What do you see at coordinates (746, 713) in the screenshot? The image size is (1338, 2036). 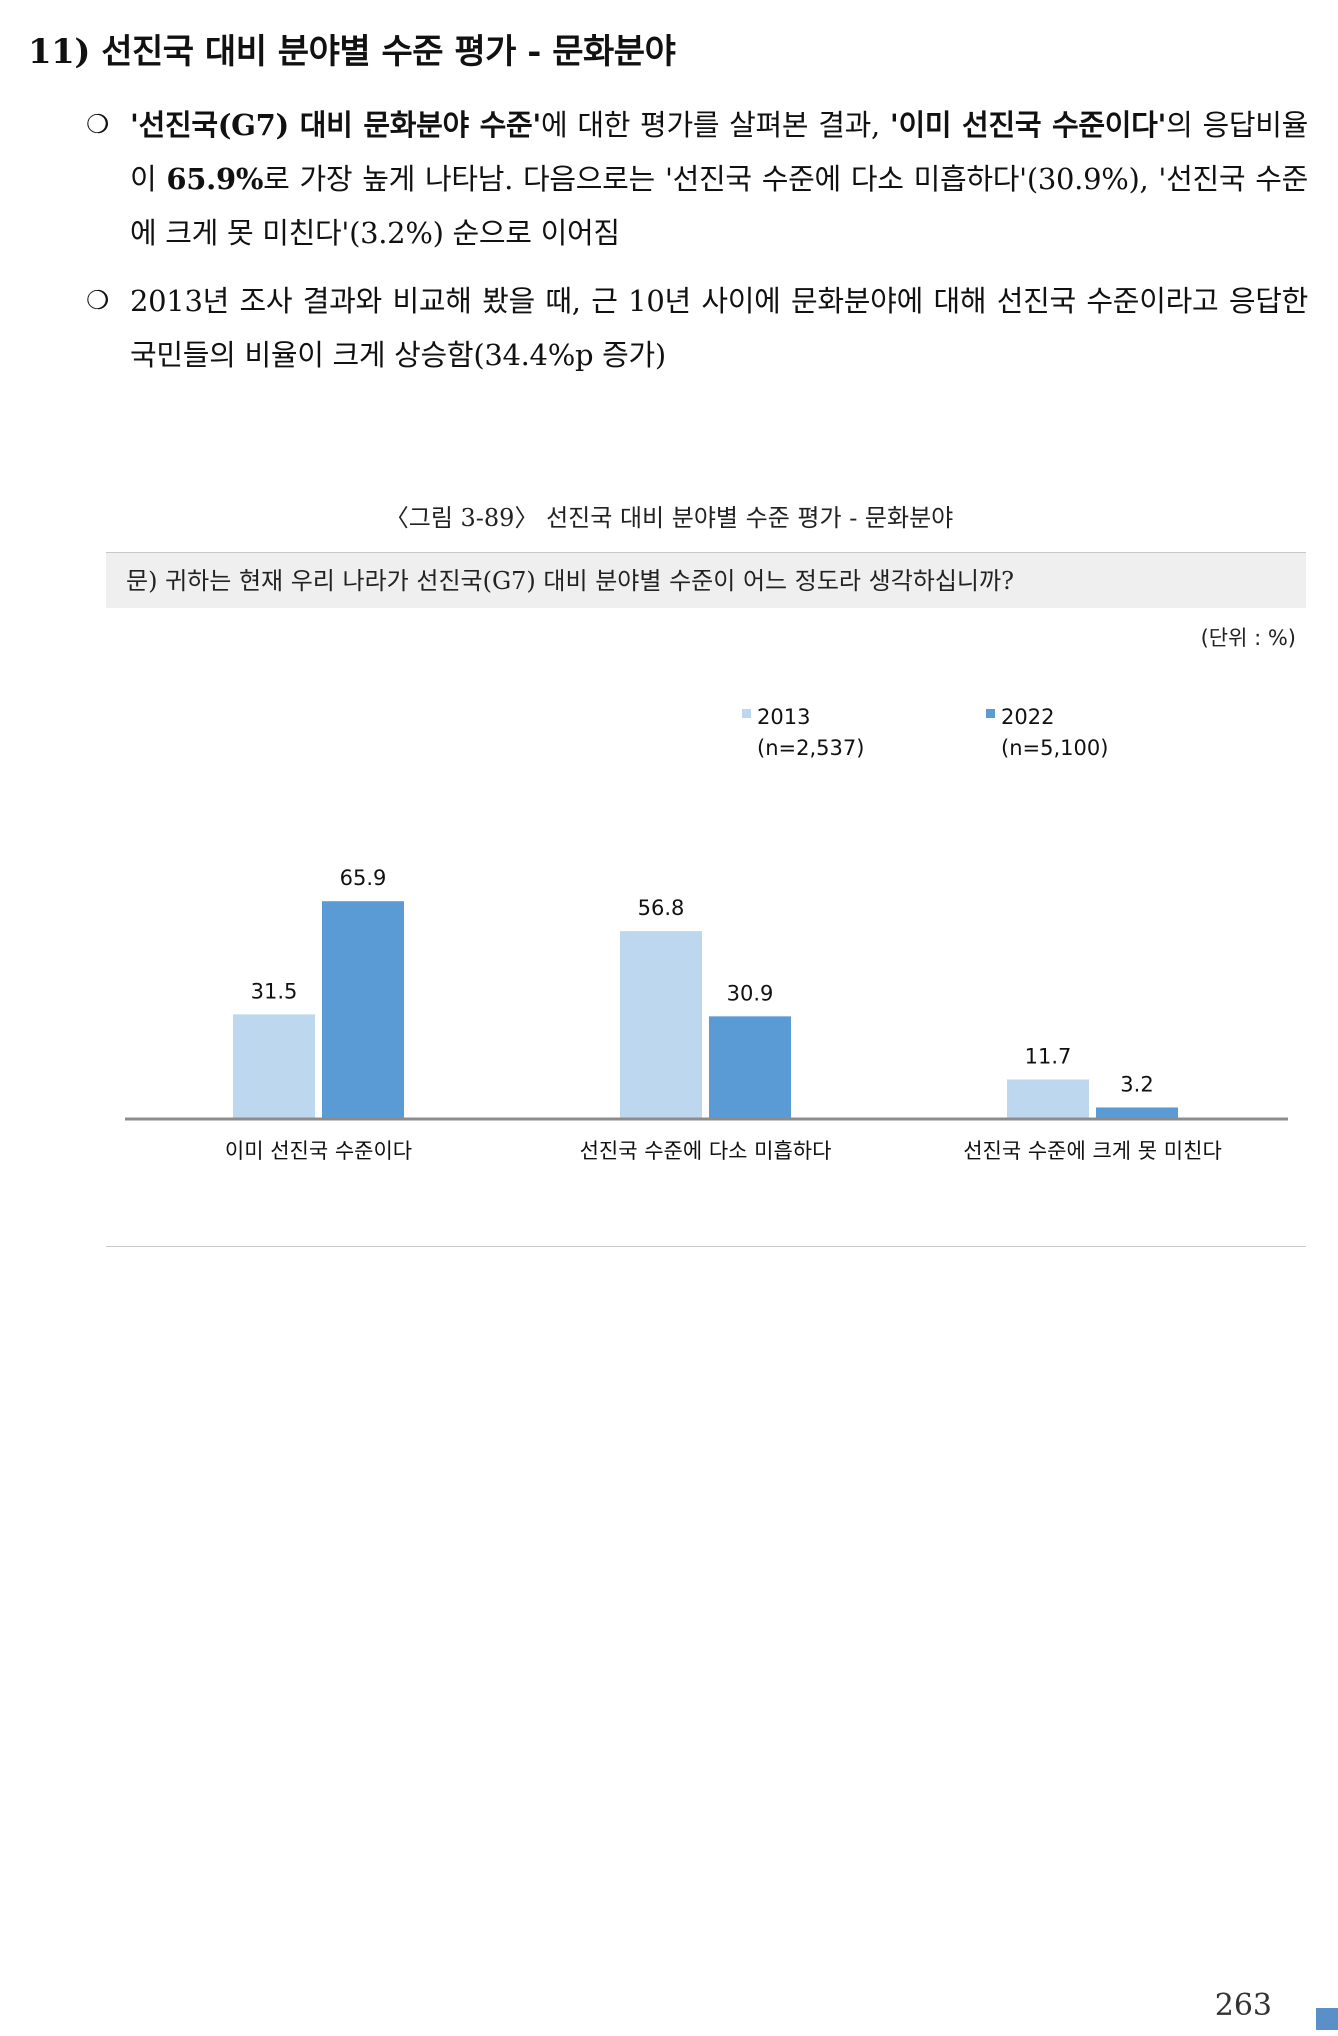 I see `legend-swatch-2013` at bounding box center [746, 713].